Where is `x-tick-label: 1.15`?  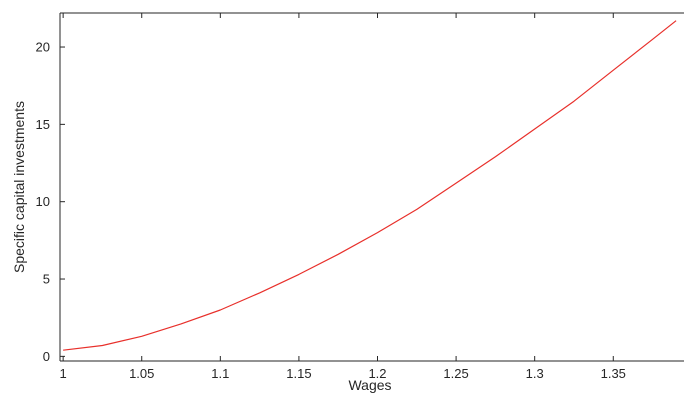 x-tick-label: 1.15 is located at coordinates (298, 373).